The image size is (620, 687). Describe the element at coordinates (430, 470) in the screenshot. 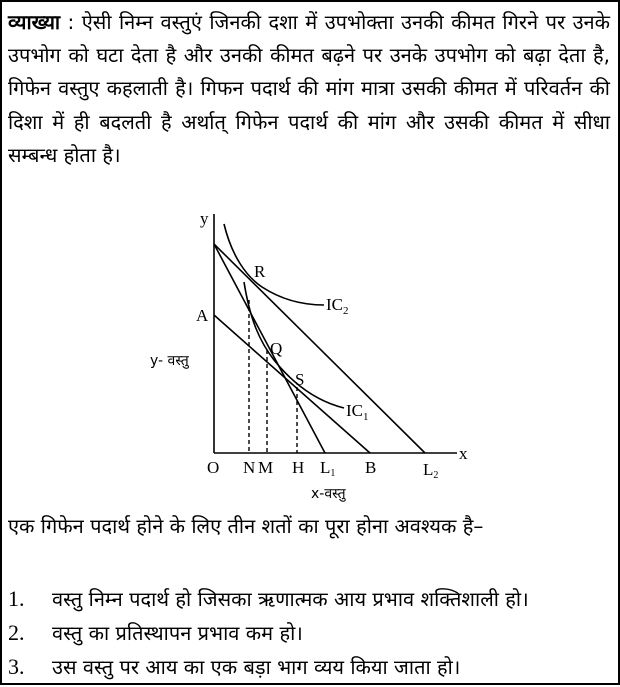

I see `tick-L2: L2` at that location.